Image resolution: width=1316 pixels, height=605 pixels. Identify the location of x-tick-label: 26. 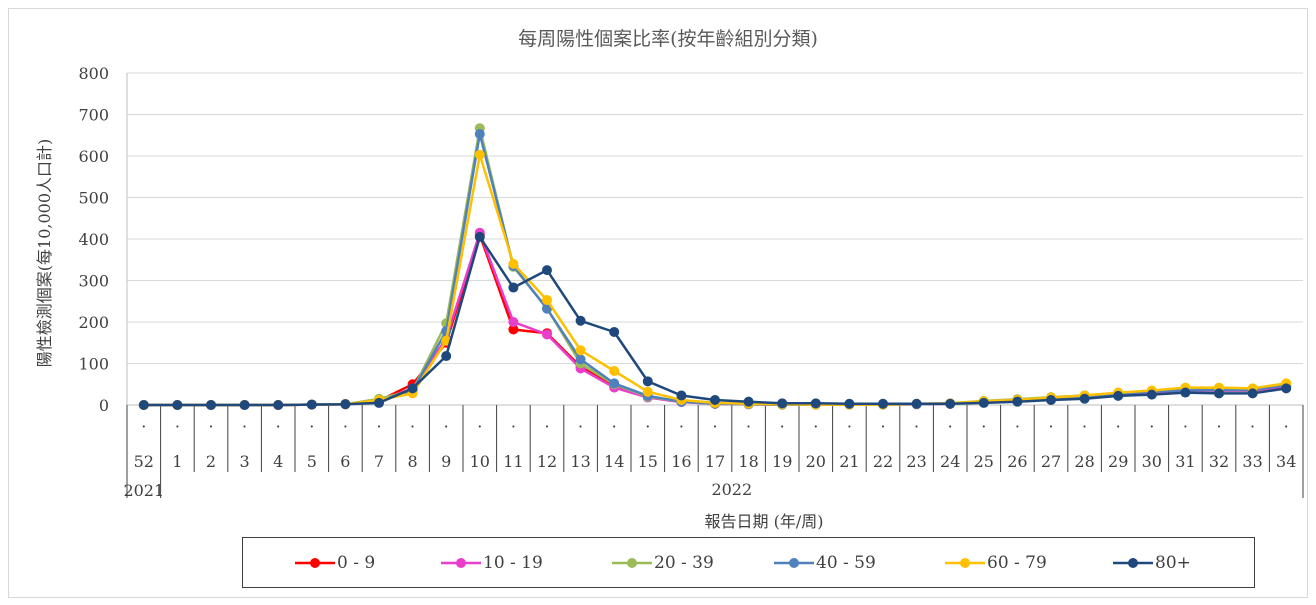
(1017, 461).